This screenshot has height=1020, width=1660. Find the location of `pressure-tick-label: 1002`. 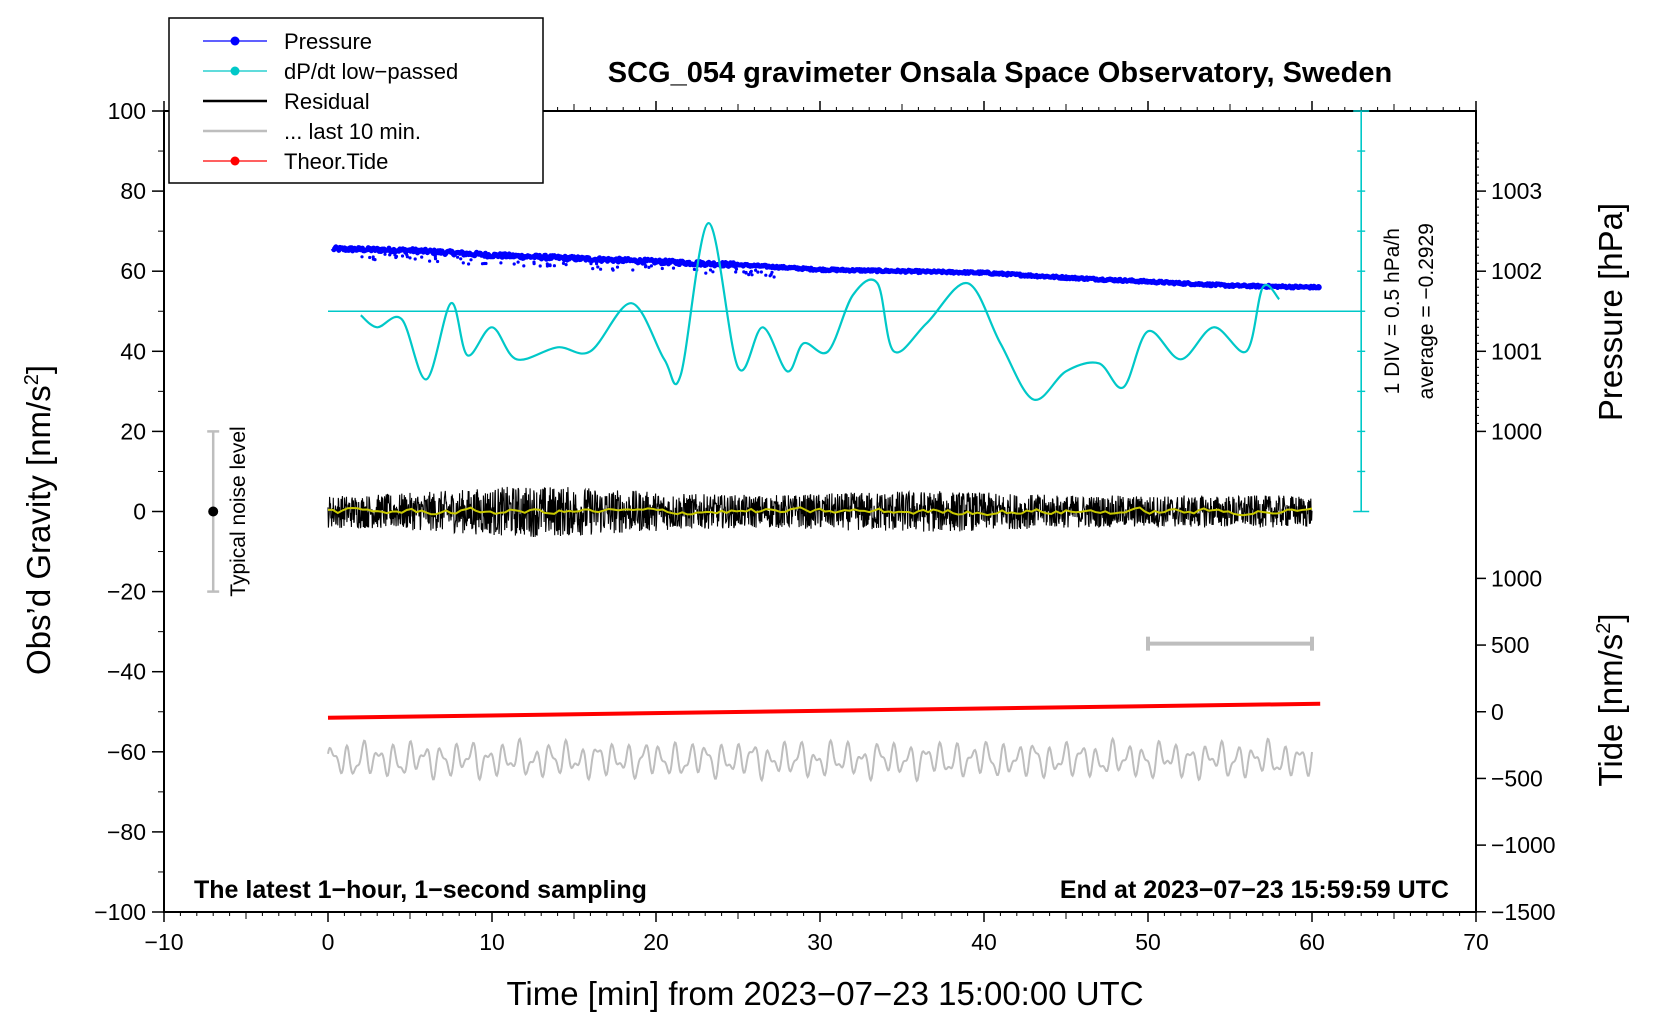

pressure-tick-label: 1002 is located at coordinates (1516, 271).